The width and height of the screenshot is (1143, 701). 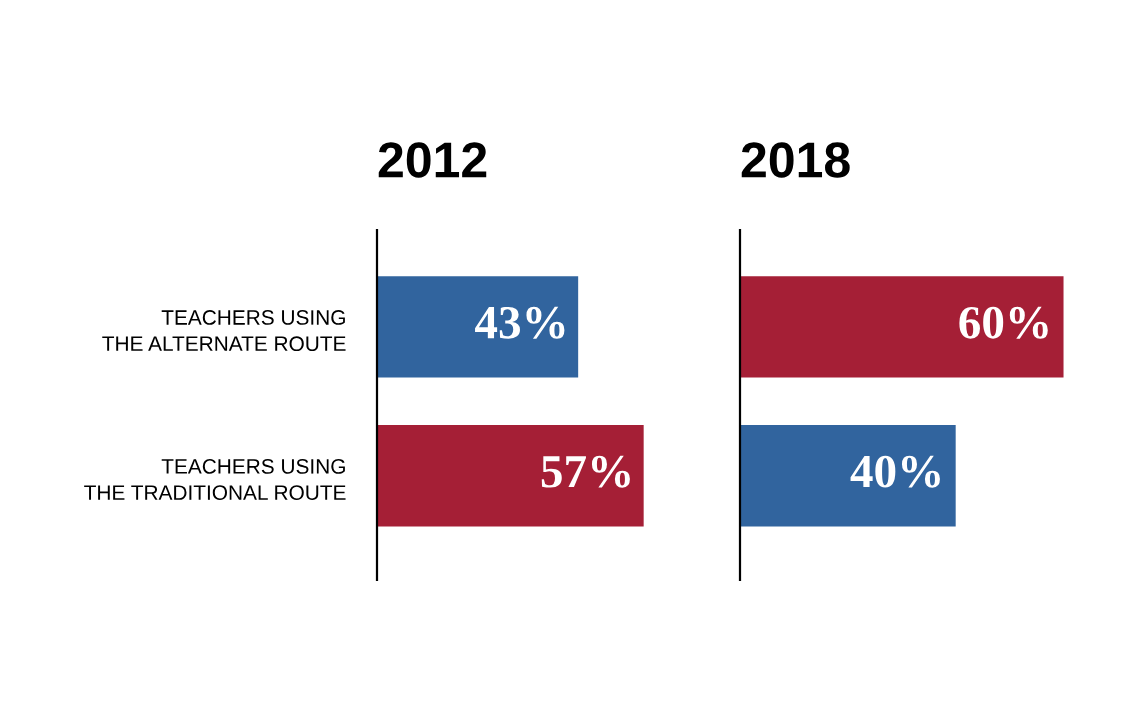 I want to click on data-label: 43%, so click(x=520, y=322).